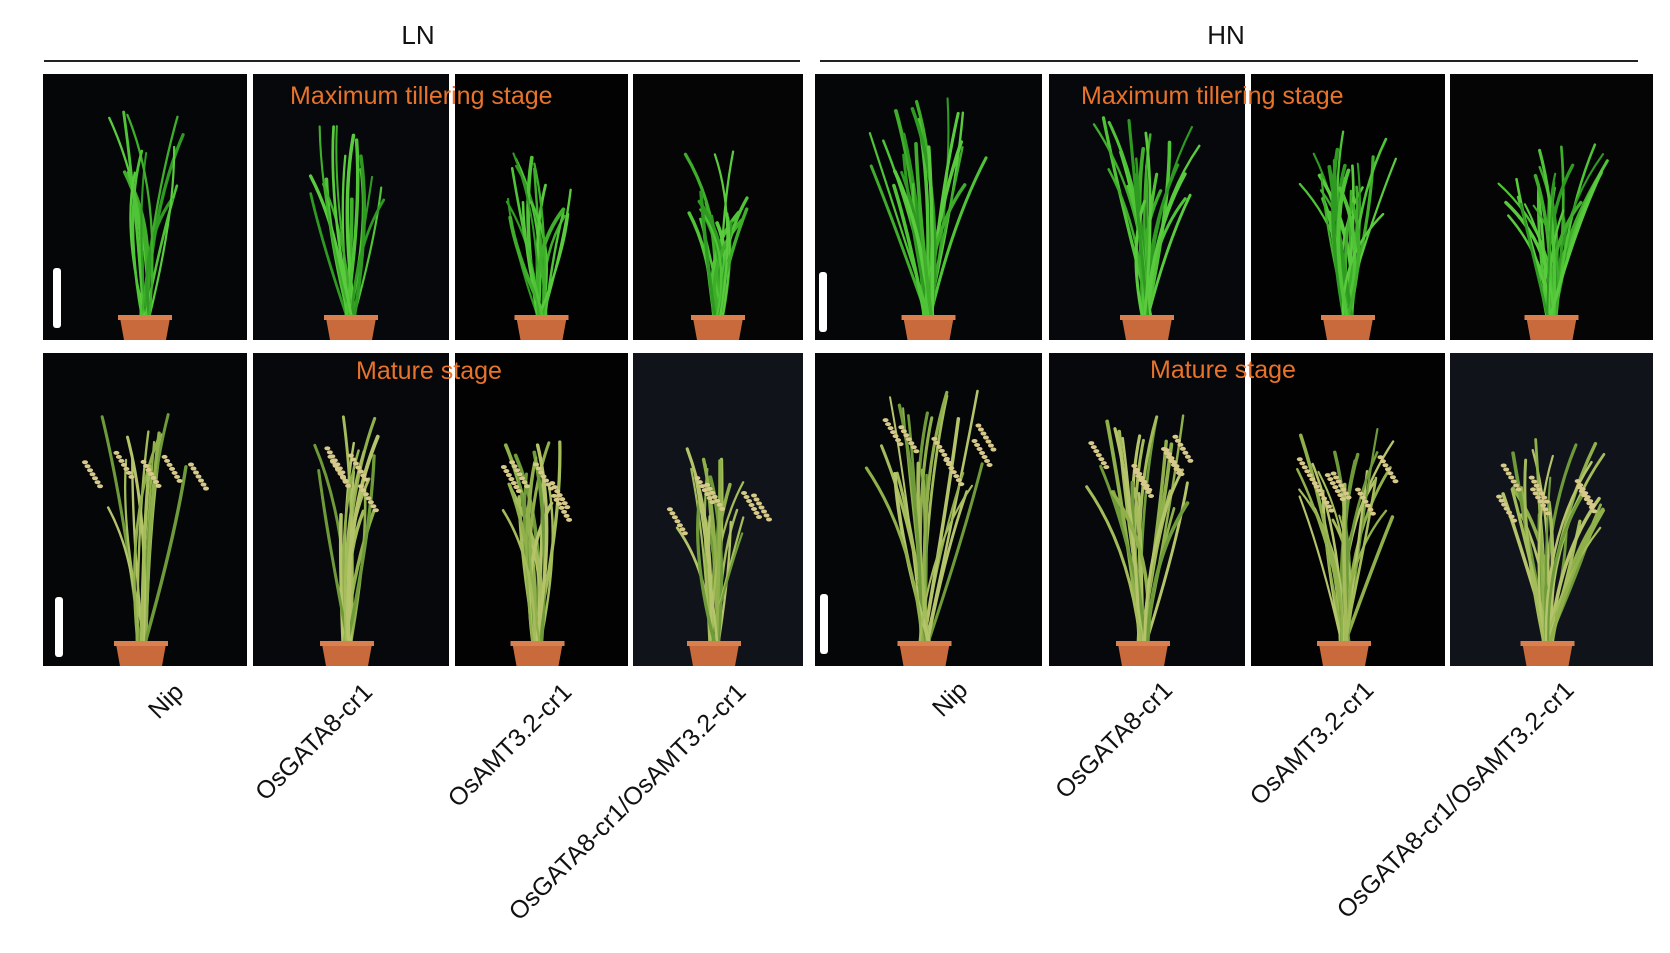 This screenshot has height=953, width=1670. What do you see at coordinates (59, 627) in the screenshot?
I see `scale-bar-ln-bottom` at bounding box center [59, 627].